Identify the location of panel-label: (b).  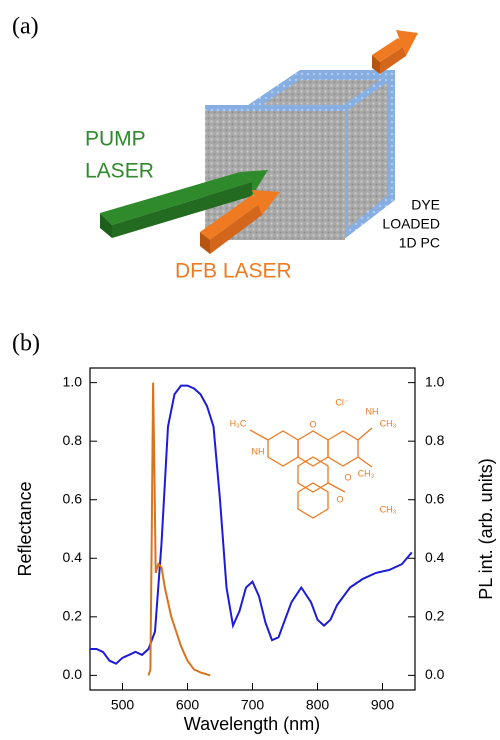
(26, 344).